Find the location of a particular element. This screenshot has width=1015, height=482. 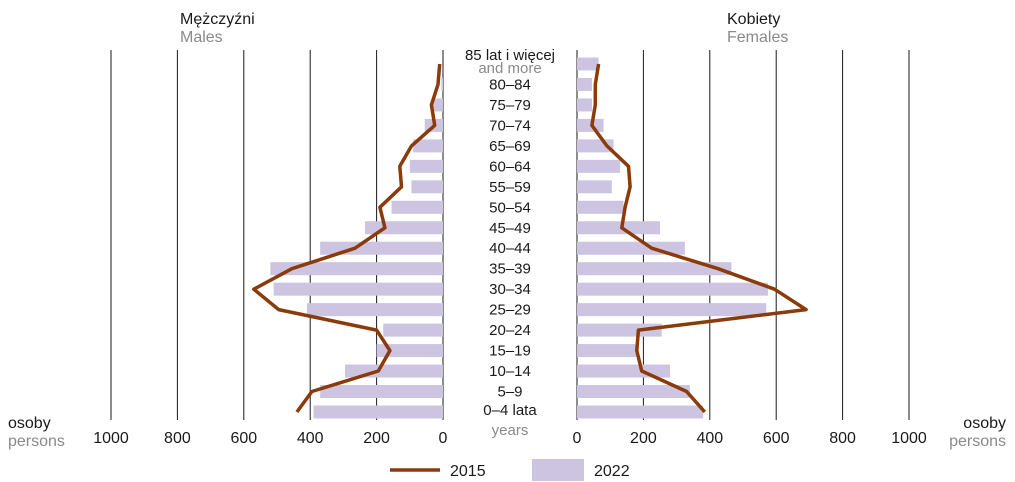

age-group-label-en: years is located at coordinates (510, 430).